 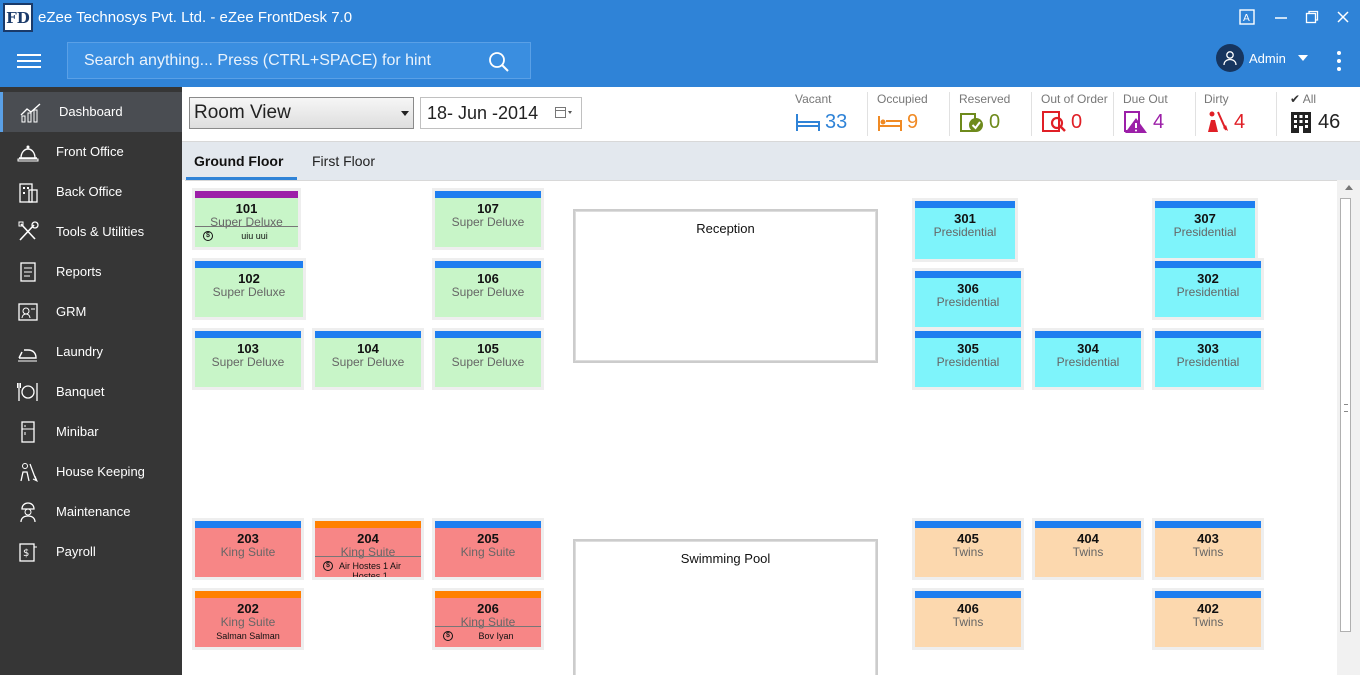 What do you see at coordinates (246, 219) in the screenshot?
I see `room-tile-101: 101 Super Deluxe $ uiu uui` at bounding box center [246, 219].